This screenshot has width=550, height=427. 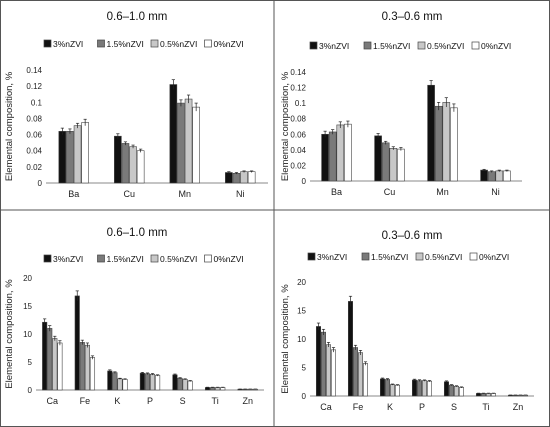 What do you see at coordinates (334, 46) in the screenshot?
I see `legend-entry: 3%nZVI` at bounding box center [334, 46].